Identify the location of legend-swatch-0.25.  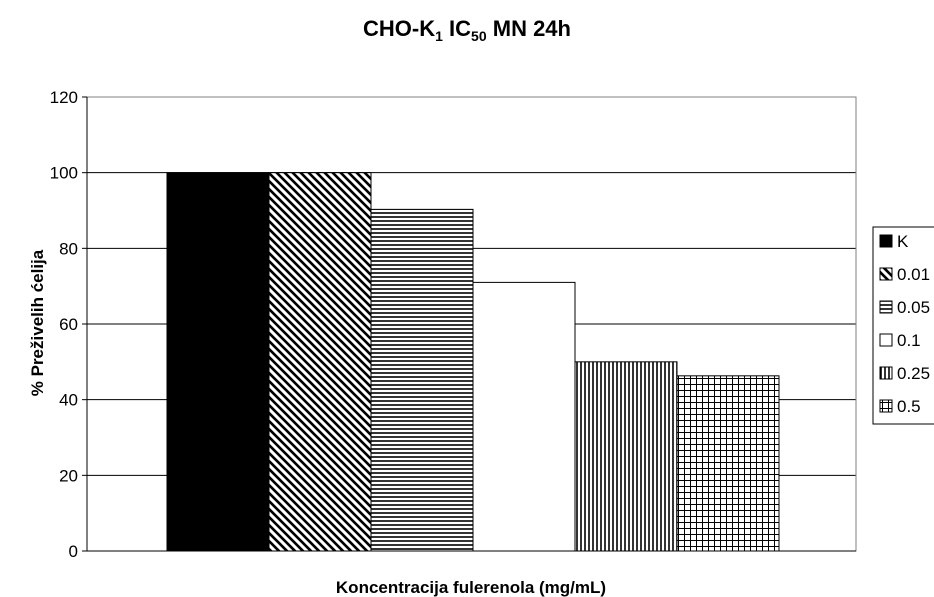
(886, 373).